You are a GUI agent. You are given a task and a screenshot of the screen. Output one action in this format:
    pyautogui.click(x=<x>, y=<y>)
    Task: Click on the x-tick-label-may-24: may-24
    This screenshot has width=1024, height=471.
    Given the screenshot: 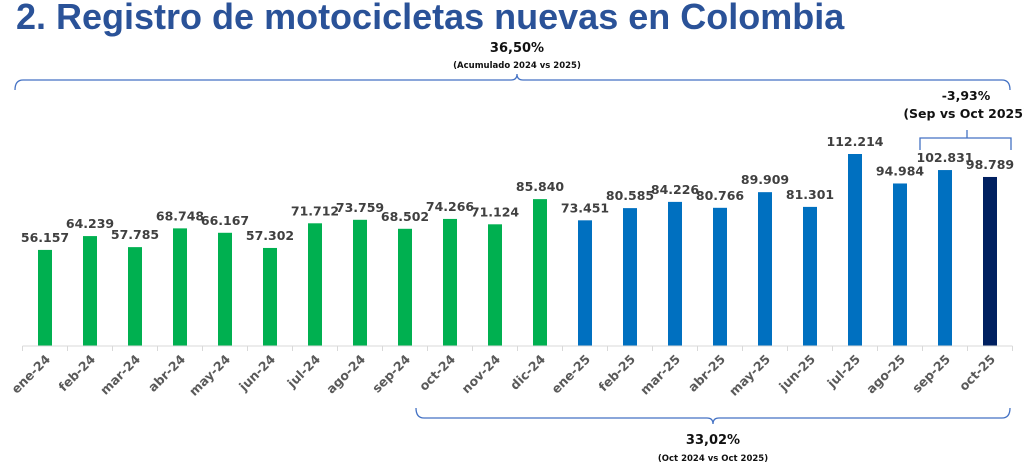 What is the action you would take?
    pyautogui.click(x=209, y=374)
    